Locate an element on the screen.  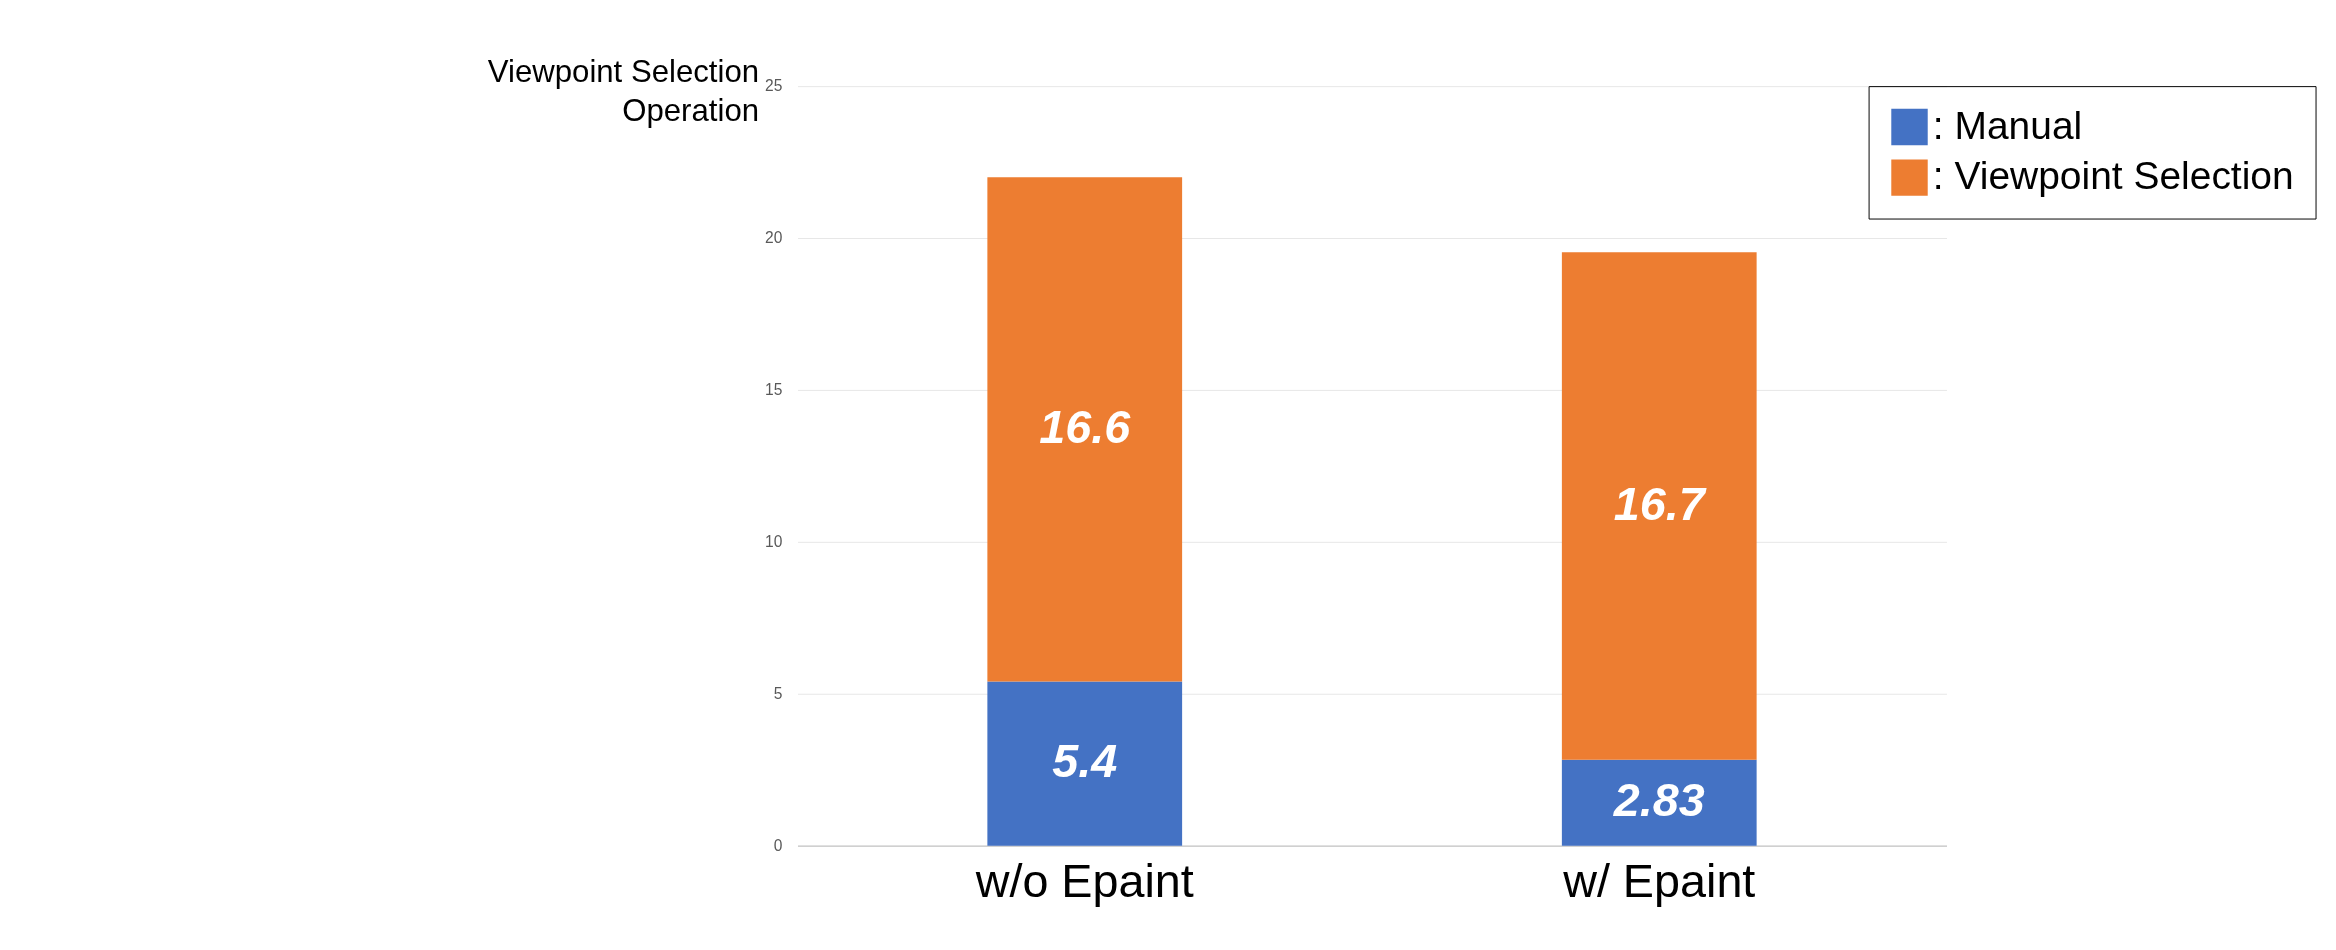
data-label: 5.4 is located at coordinates (1085, 761).